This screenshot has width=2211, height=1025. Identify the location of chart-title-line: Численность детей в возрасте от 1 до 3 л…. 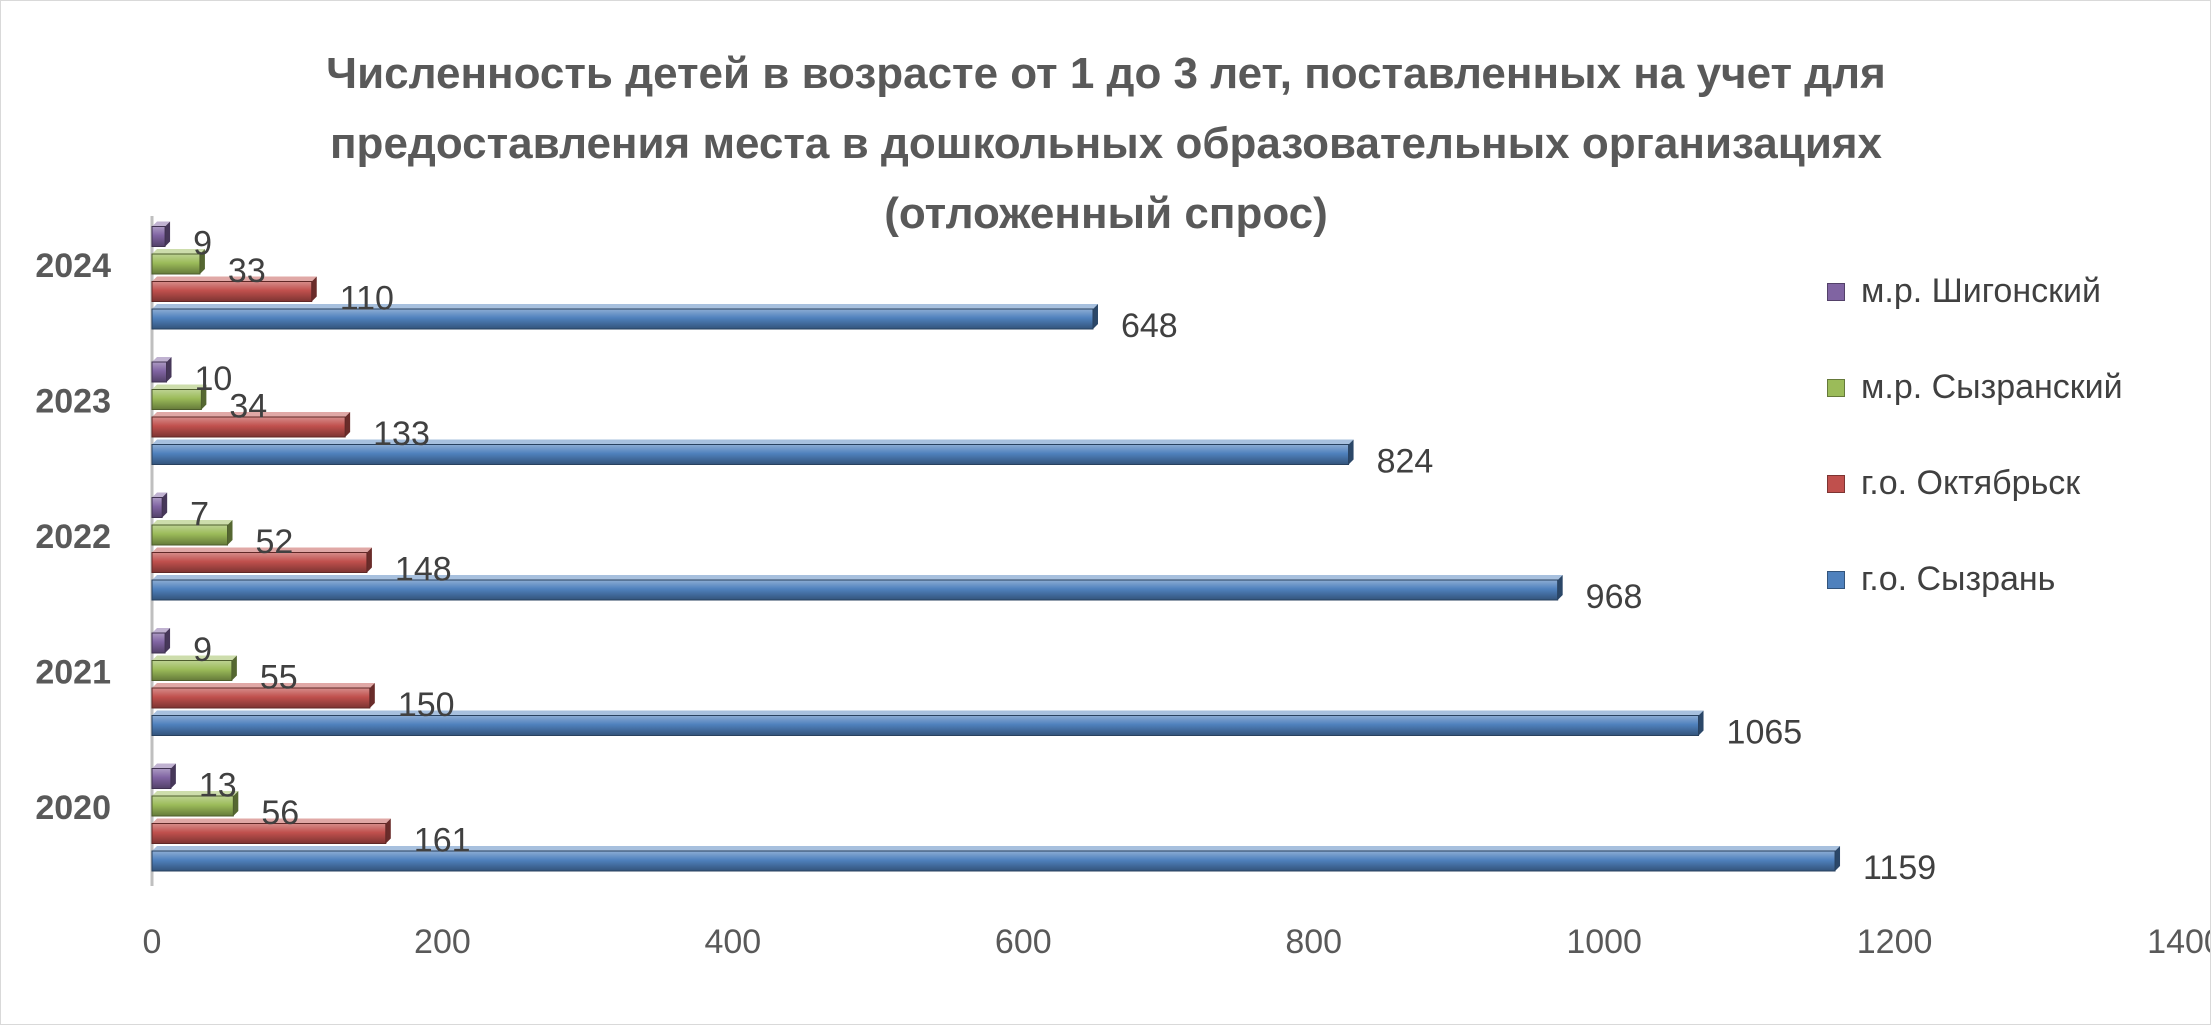
(1106, 73).